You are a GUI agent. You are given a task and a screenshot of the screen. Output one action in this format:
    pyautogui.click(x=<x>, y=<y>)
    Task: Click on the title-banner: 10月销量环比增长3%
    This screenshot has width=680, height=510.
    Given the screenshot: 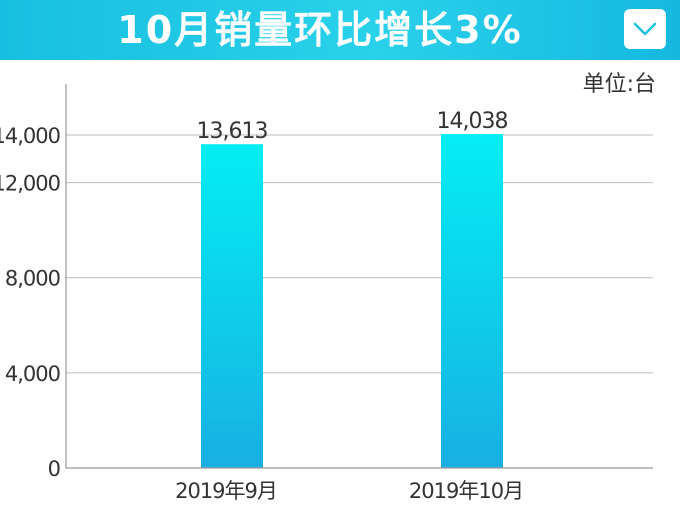 What is the action you would take?
    pyautogui.click(x=340, y=30)
    